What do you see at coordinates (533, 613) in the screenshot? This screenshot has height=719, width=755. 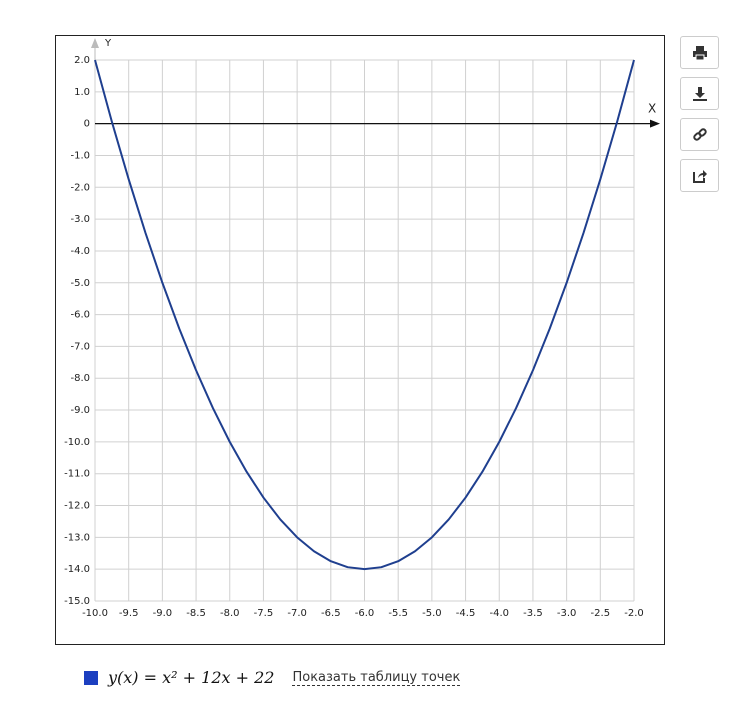 I see `x-tick-label: -3.5` at bounding box center [533, 613].